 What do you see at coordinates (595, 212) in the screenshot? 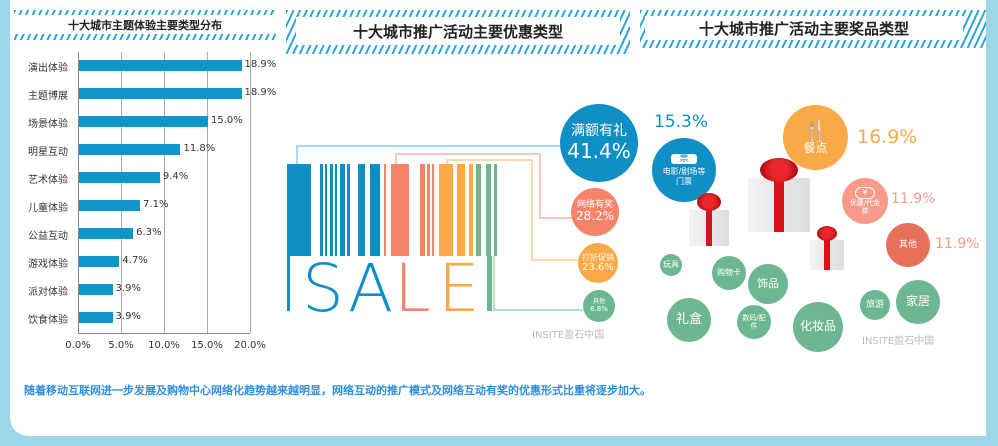
I see `promo-circle-online-prize: 网络有奖 28.2%` at bounding box center [595, 212].